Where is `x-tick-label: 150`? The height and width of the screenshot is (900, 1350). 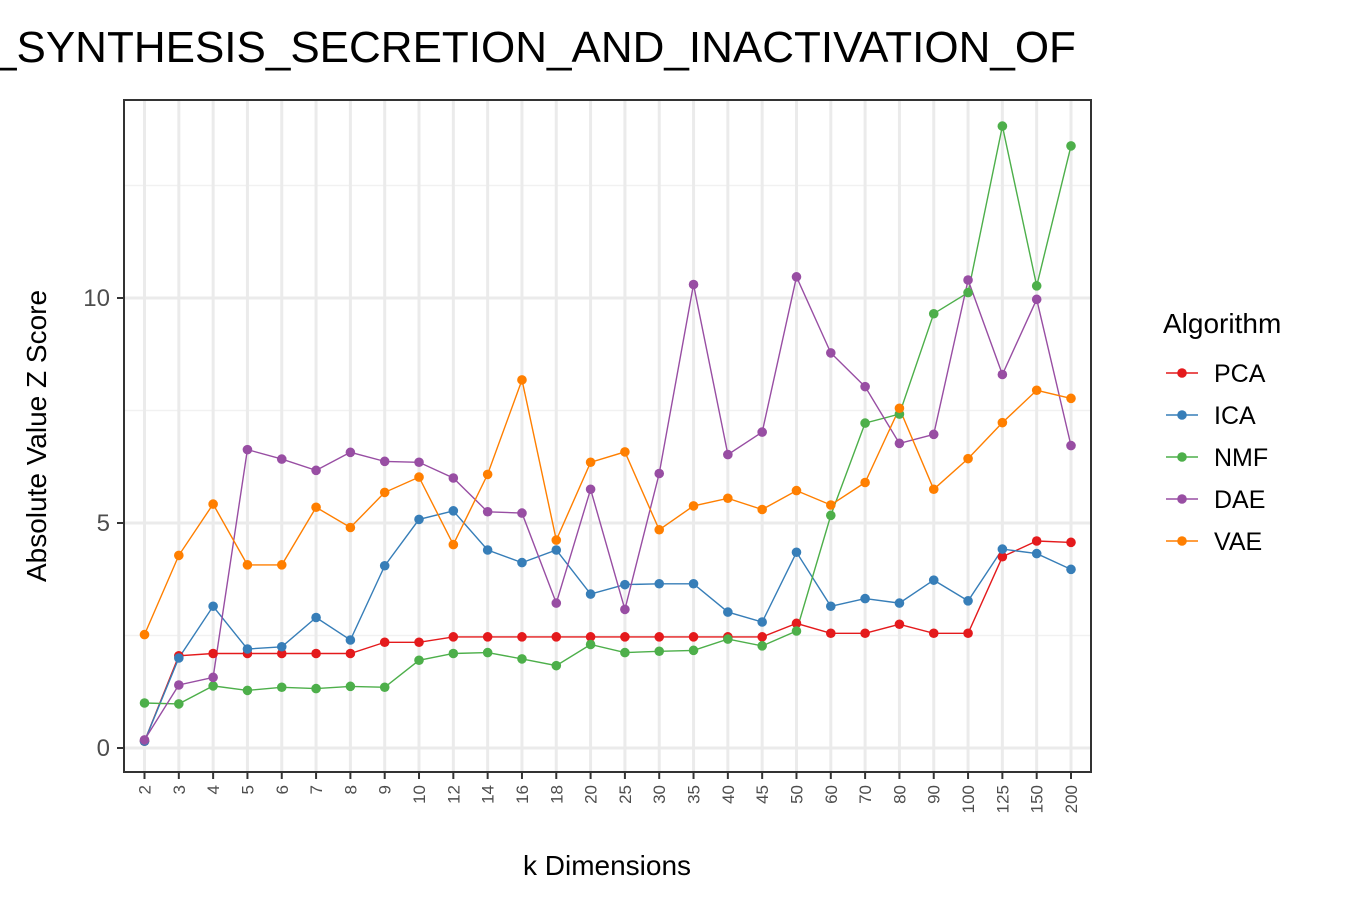 x-tick-label: 150 is located at coordinates (1037, 799).